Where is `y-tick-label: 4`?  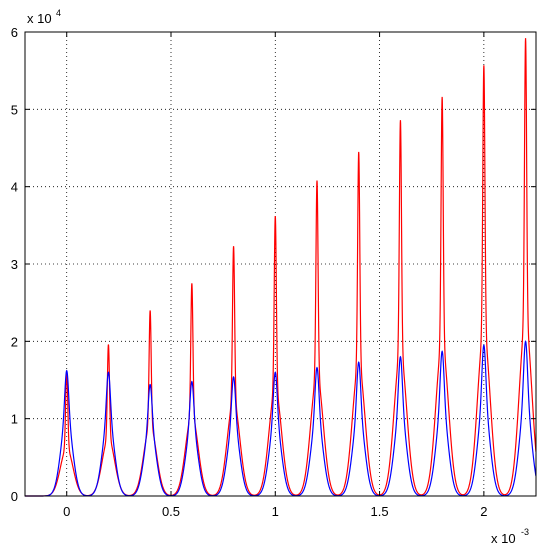
y-tick-label: 4 is located at coordinates (14, 187).